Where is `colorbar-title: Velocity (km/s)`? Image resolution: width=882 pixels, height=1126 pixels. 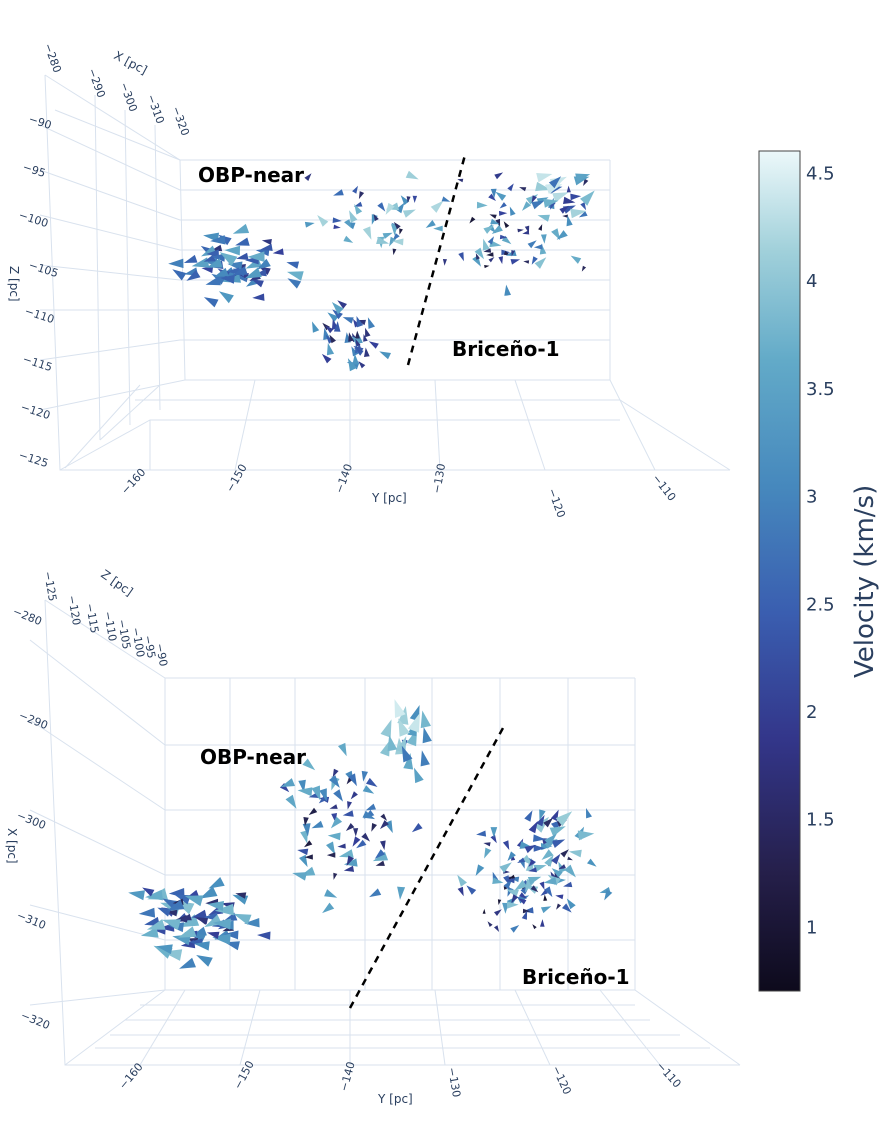 colorbar-title: Velocity (km/s) is located at coordinates (865, 581).